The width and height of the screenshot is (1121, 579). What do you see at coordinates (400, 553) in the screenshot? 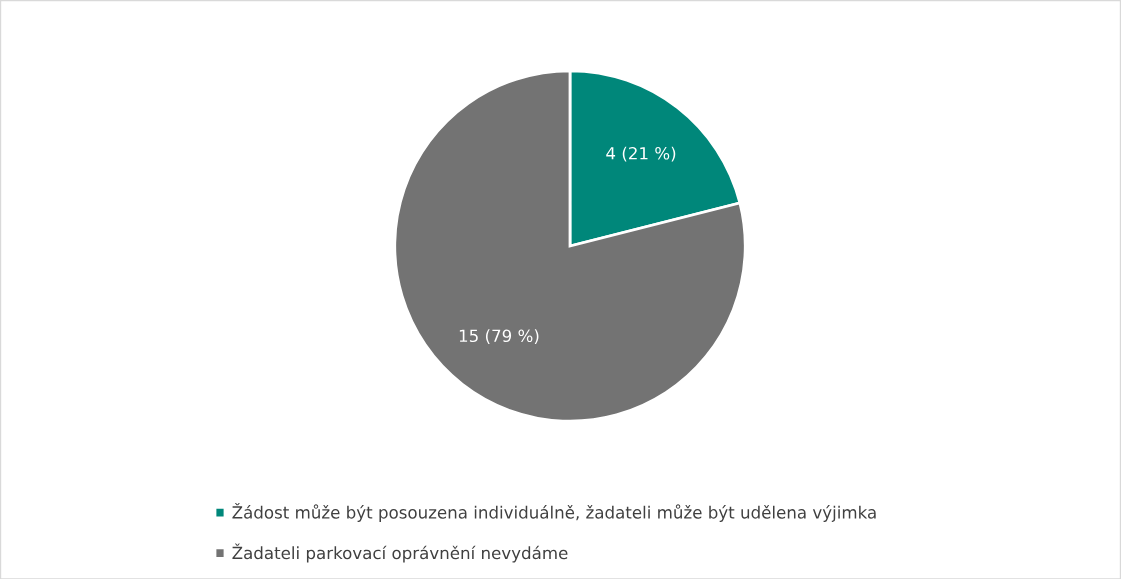
I see `legend-label: Žadateli parkovací oprávnění nevydáme` at bounding box center [400, 553].